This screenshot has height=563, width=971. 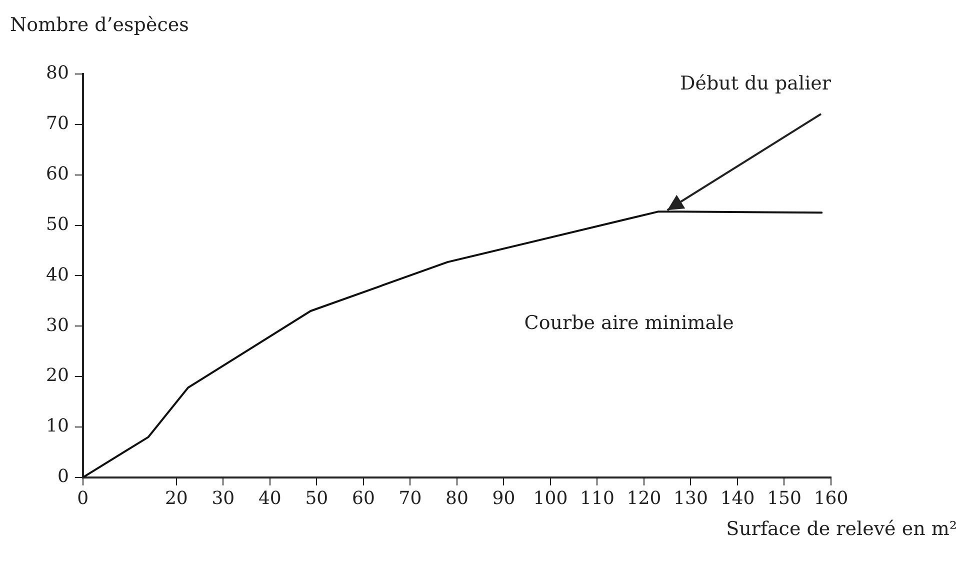 I want to click on y-tick-label: 10, so click(x=57, y=426).